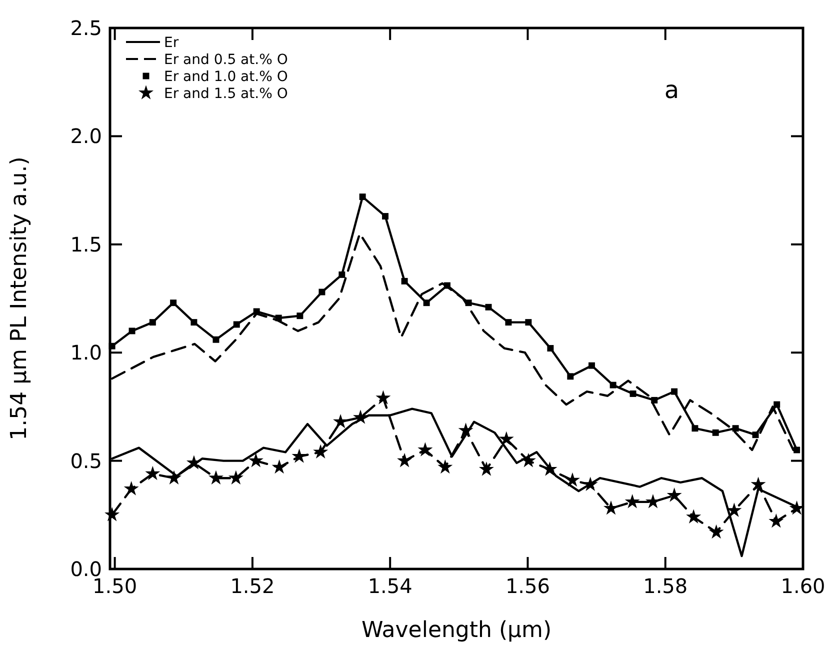 The width and height of the screenshot is (837, 653). I want to click on y-tick-label: 2.0, so click(86, 136).